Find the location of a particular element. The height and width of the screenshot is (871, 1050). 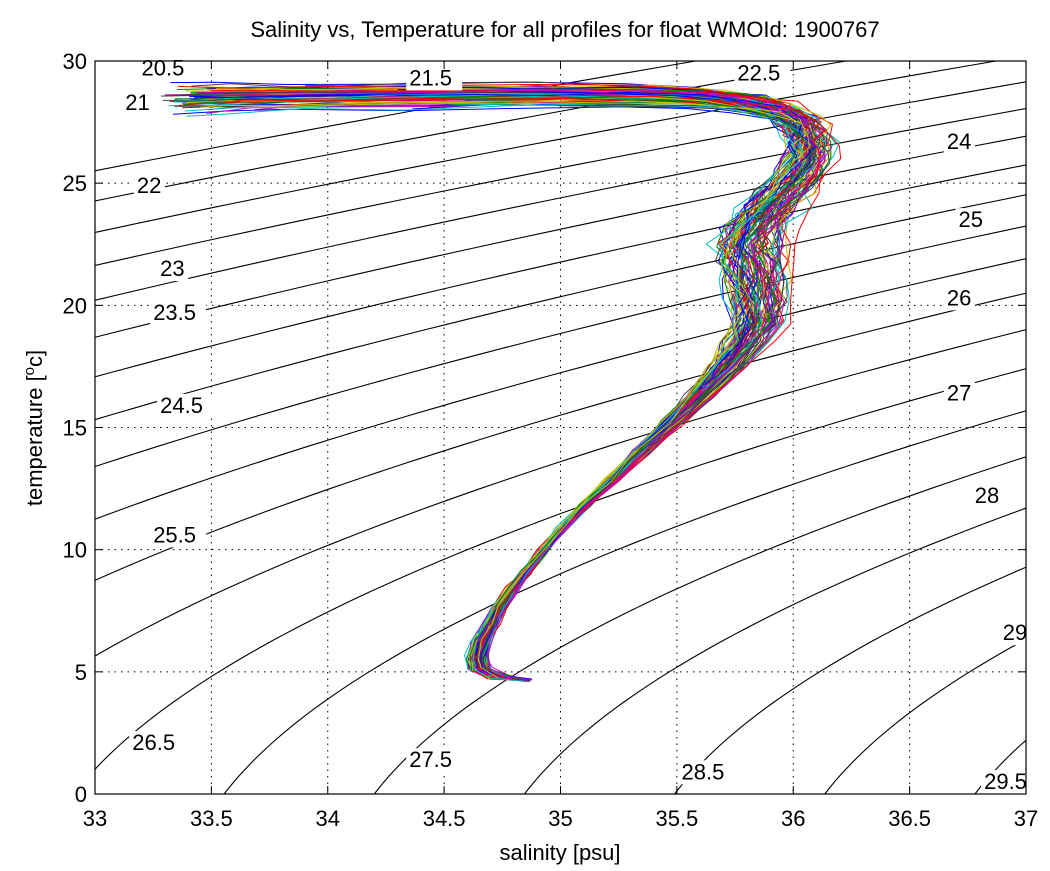

x-tick-label: 35 is located at coordinates (560, 818).